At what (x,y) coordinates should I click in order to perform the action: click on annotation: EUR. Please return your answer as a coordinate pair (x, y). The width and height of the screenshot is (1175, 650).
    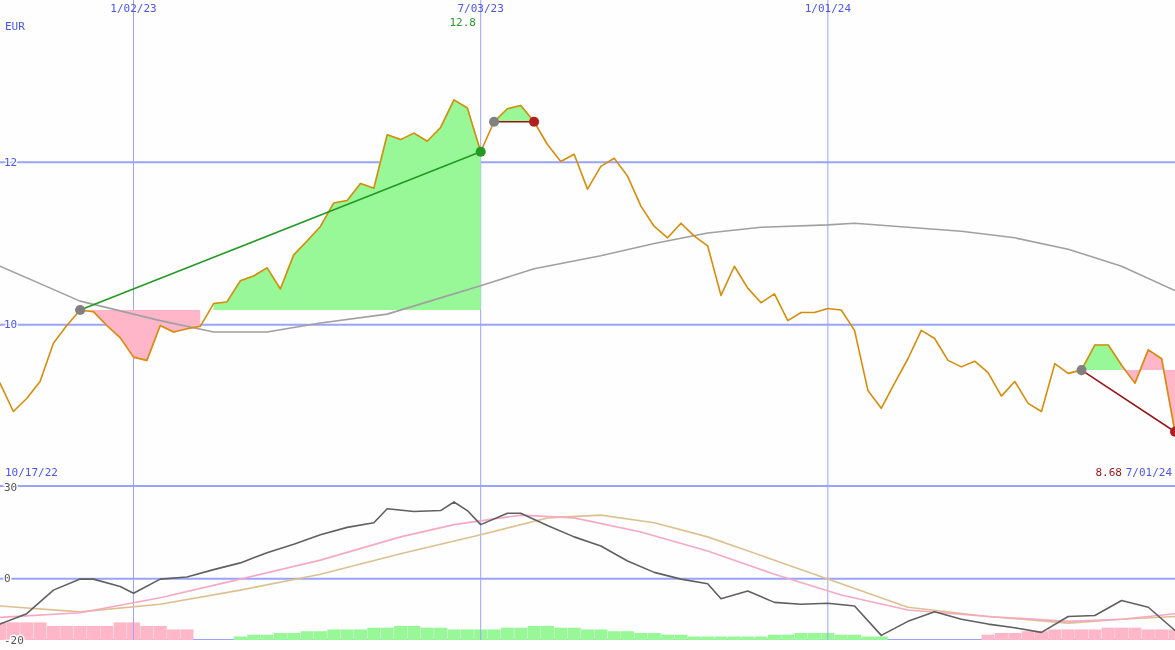
    Looking at the image, I should click on (15, 26).